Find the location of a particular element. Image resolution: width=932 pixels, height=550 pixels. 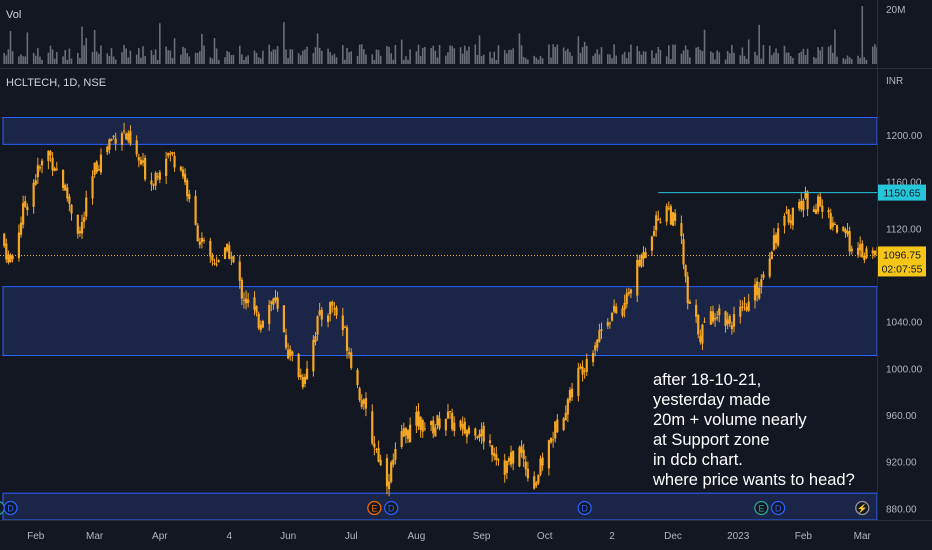

event-marker-symbol: D is located at coordinates (584, 509).